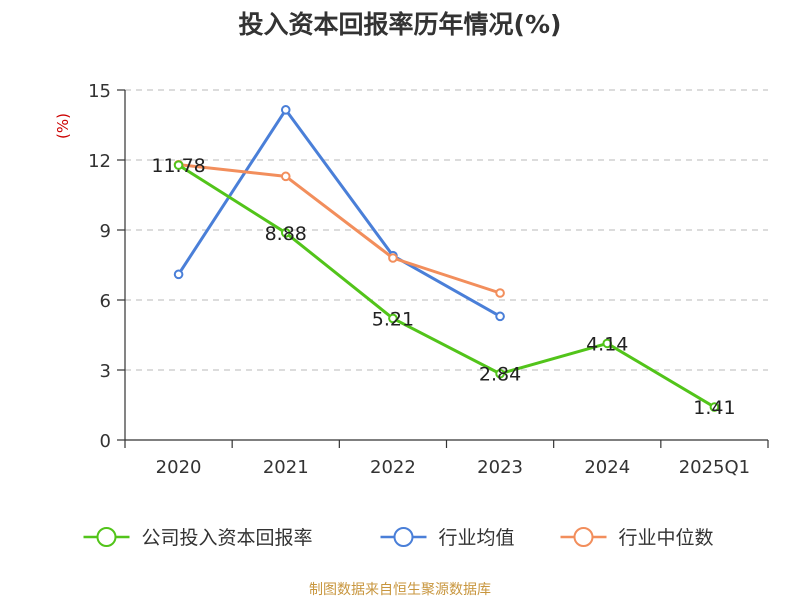 Image resolution: width=800 pixels, height=600 pixels. What do you see at coordinates (400, 24) in the screenshot?
I see `chart-title: 投入资本回报率历年情况(%)` at bounding box center [400, 24].